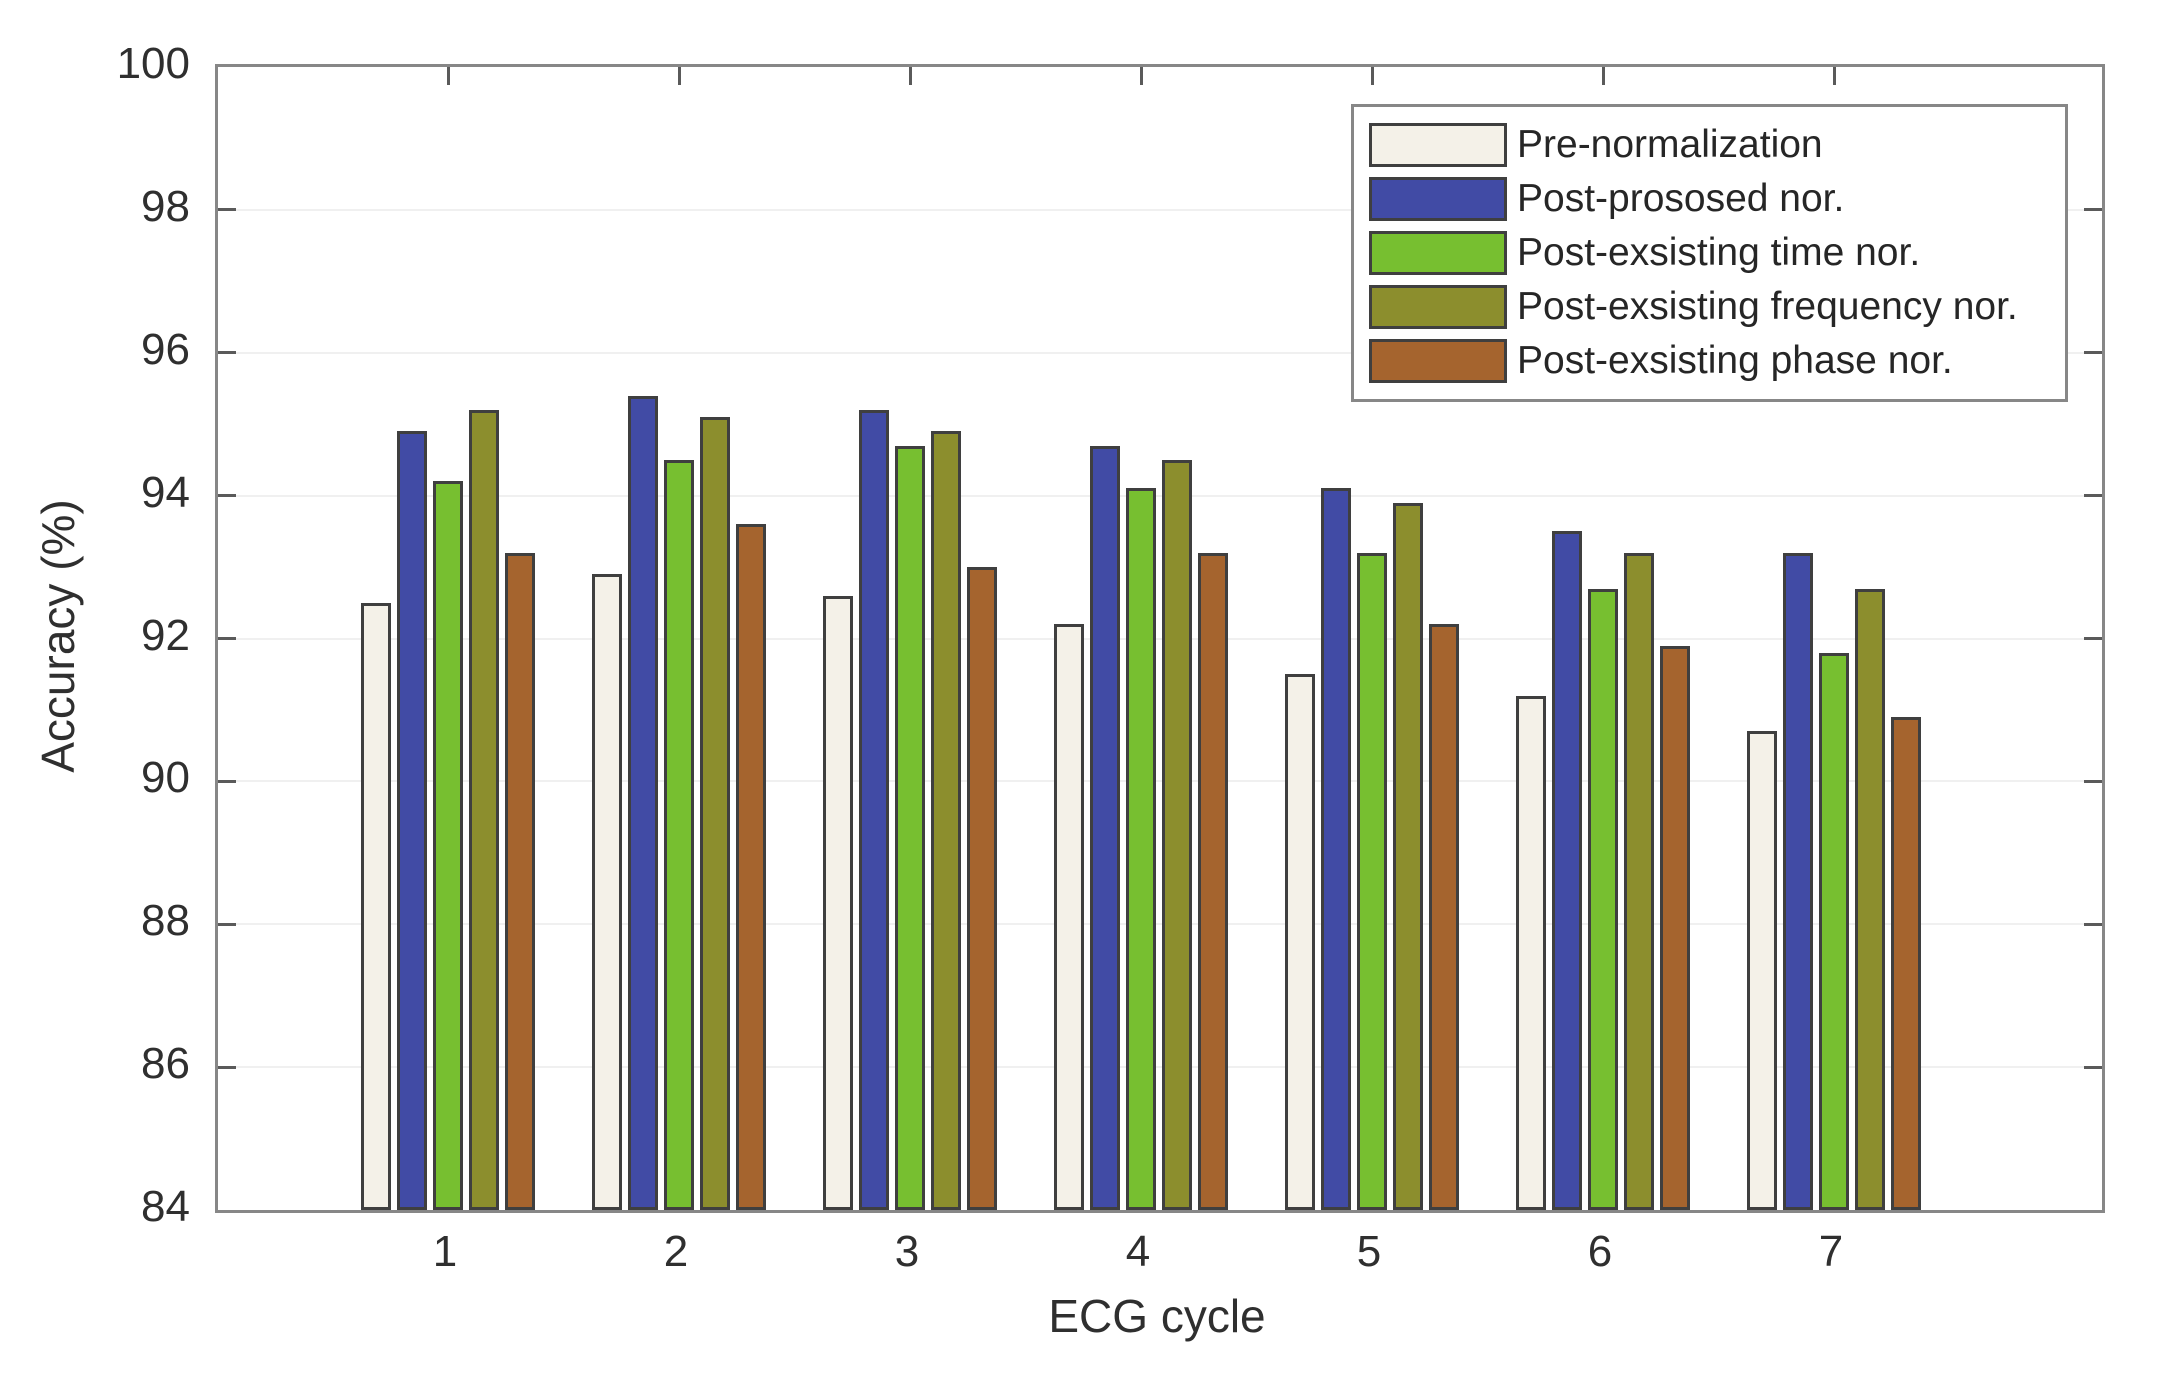 This screenshot has width=2168, height=1388. What do you see at coordinates (1138, 1251) in the screenshot?
I see `x-axis-tick-label: 4` at bounding box center [1138, 1251].